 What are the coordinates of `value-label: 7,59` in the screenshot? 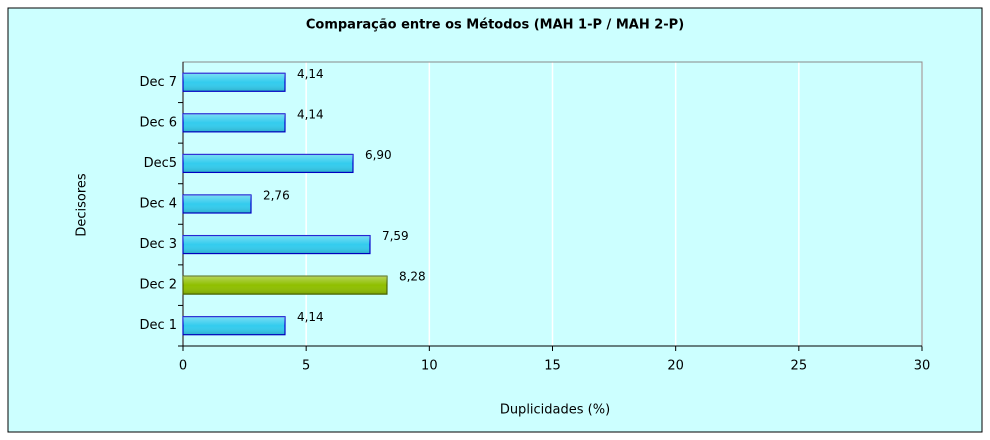 It's located at (395, 236).